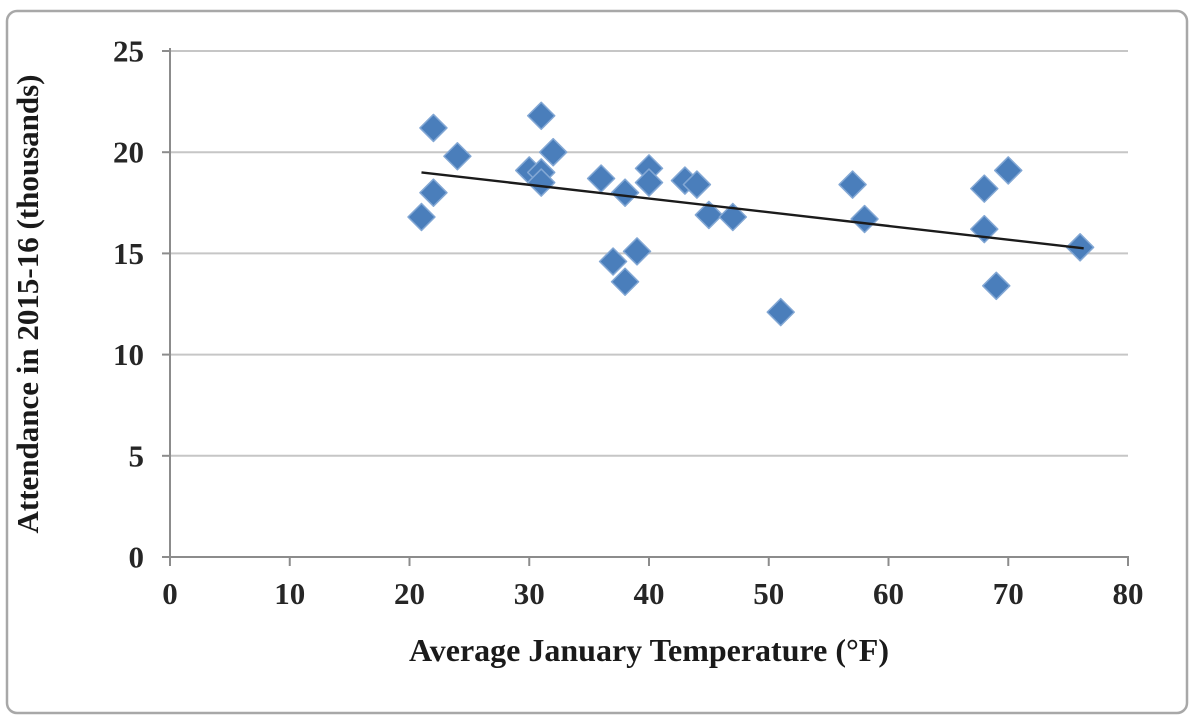  I want to click on x-axis-title: Average January Temperature (°F), so click(649, 650).